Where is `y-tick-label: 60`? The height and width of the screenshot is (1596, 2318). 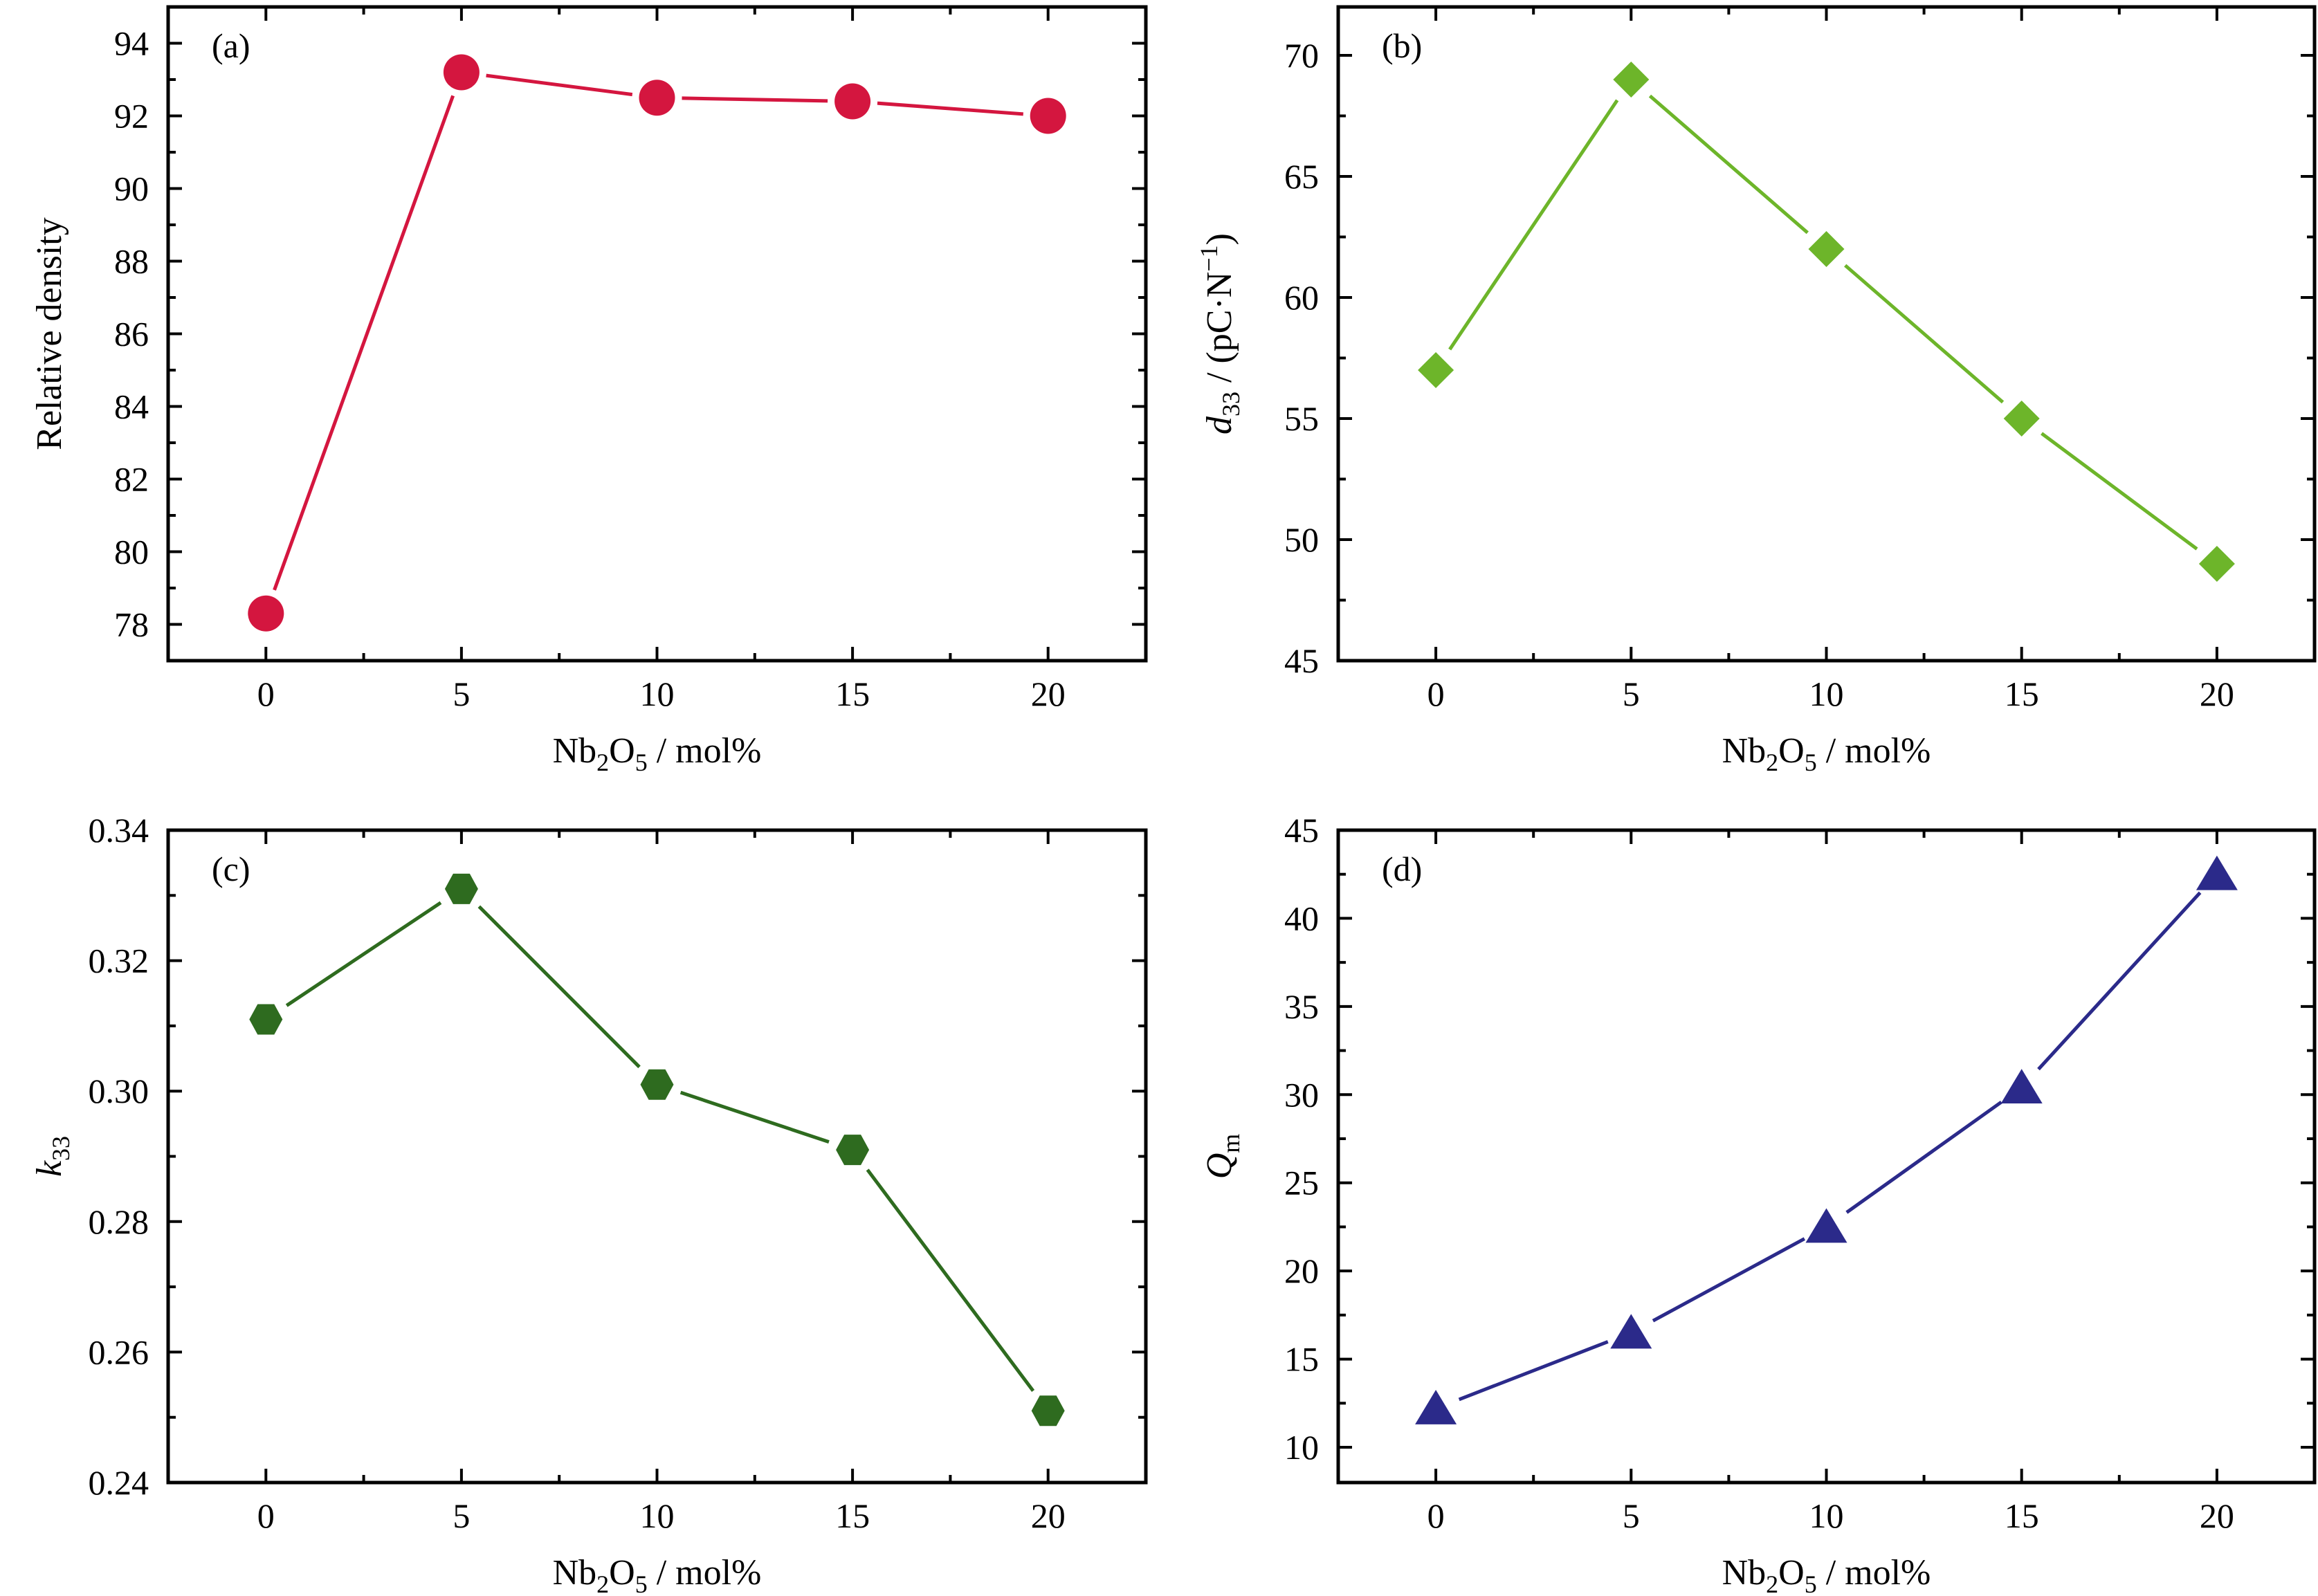
y-tick-label: 60 is located at coordinates (1301, 298).